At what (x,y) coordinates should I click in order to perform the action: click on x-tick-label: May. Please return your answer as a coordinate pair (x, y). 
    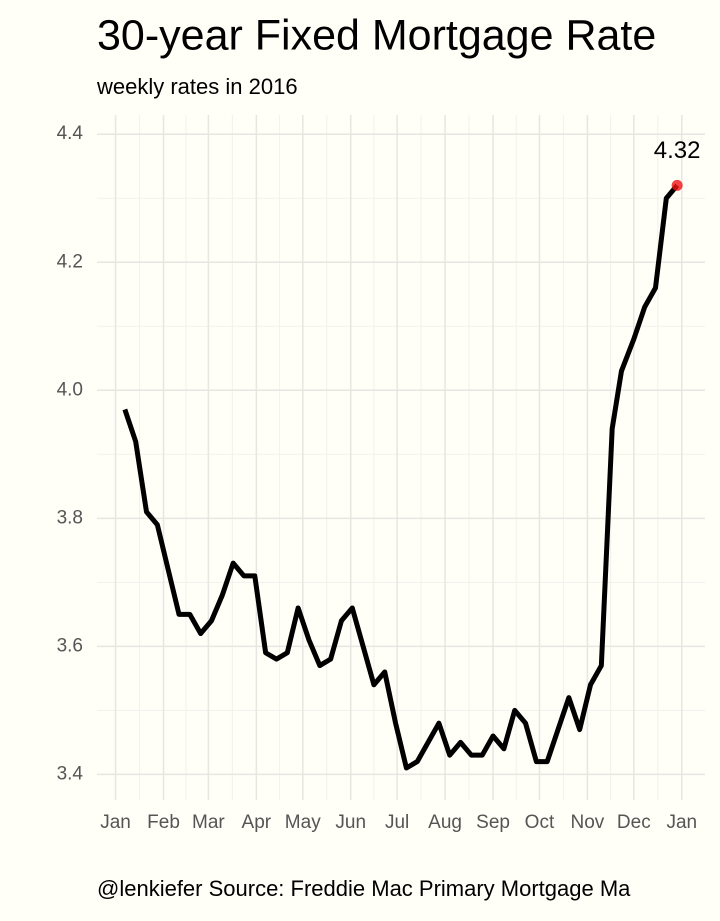
    Looking at the image, I should click on (303, 822).